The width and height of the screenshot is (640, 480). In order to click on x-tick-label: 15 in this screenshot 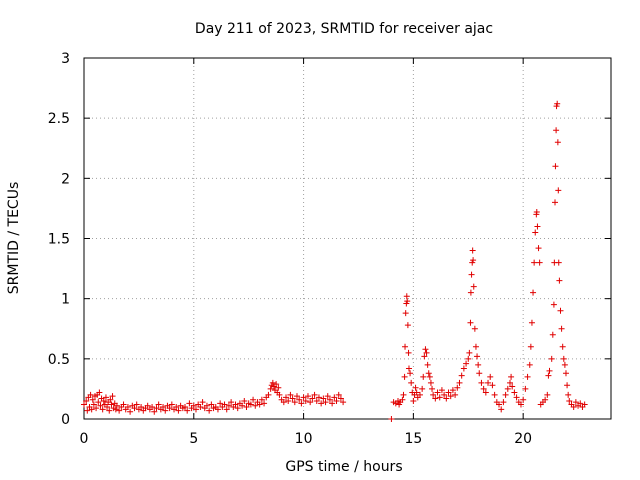, I will do `click(413, 439)`.